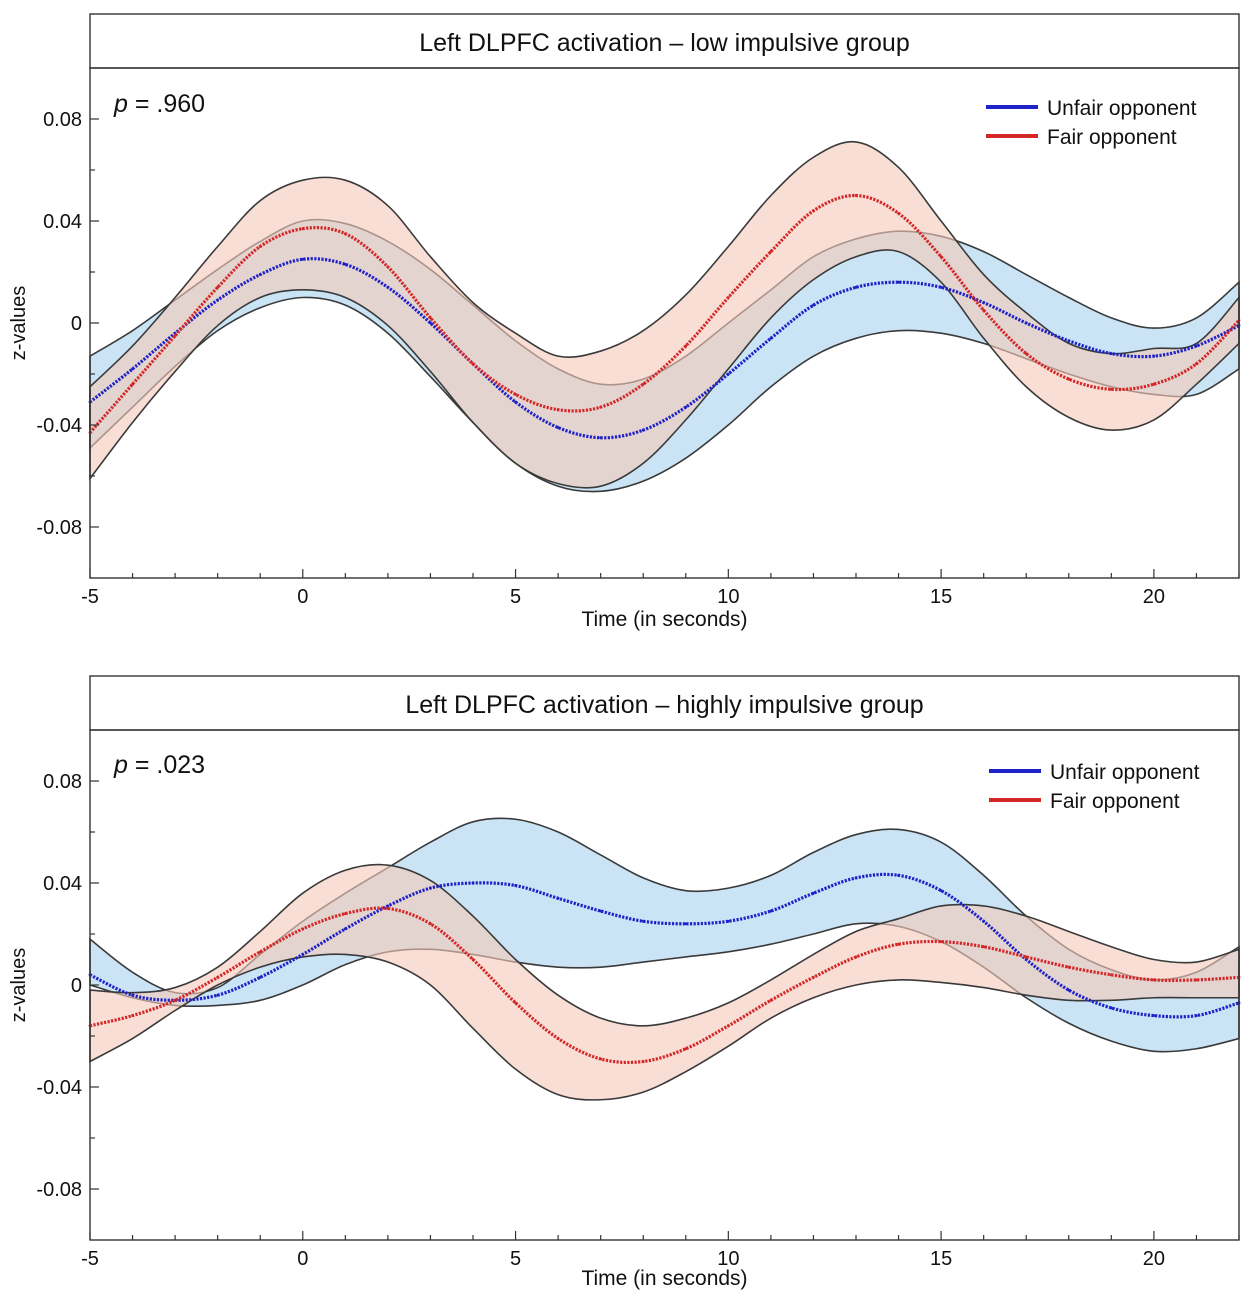 Image resolution: width=1251 pixels, height=1300 pixels. What do you see at coordinates (120, 104) in the screenshot?
I see `p-symbol: p` at bounding box center [120, 104].